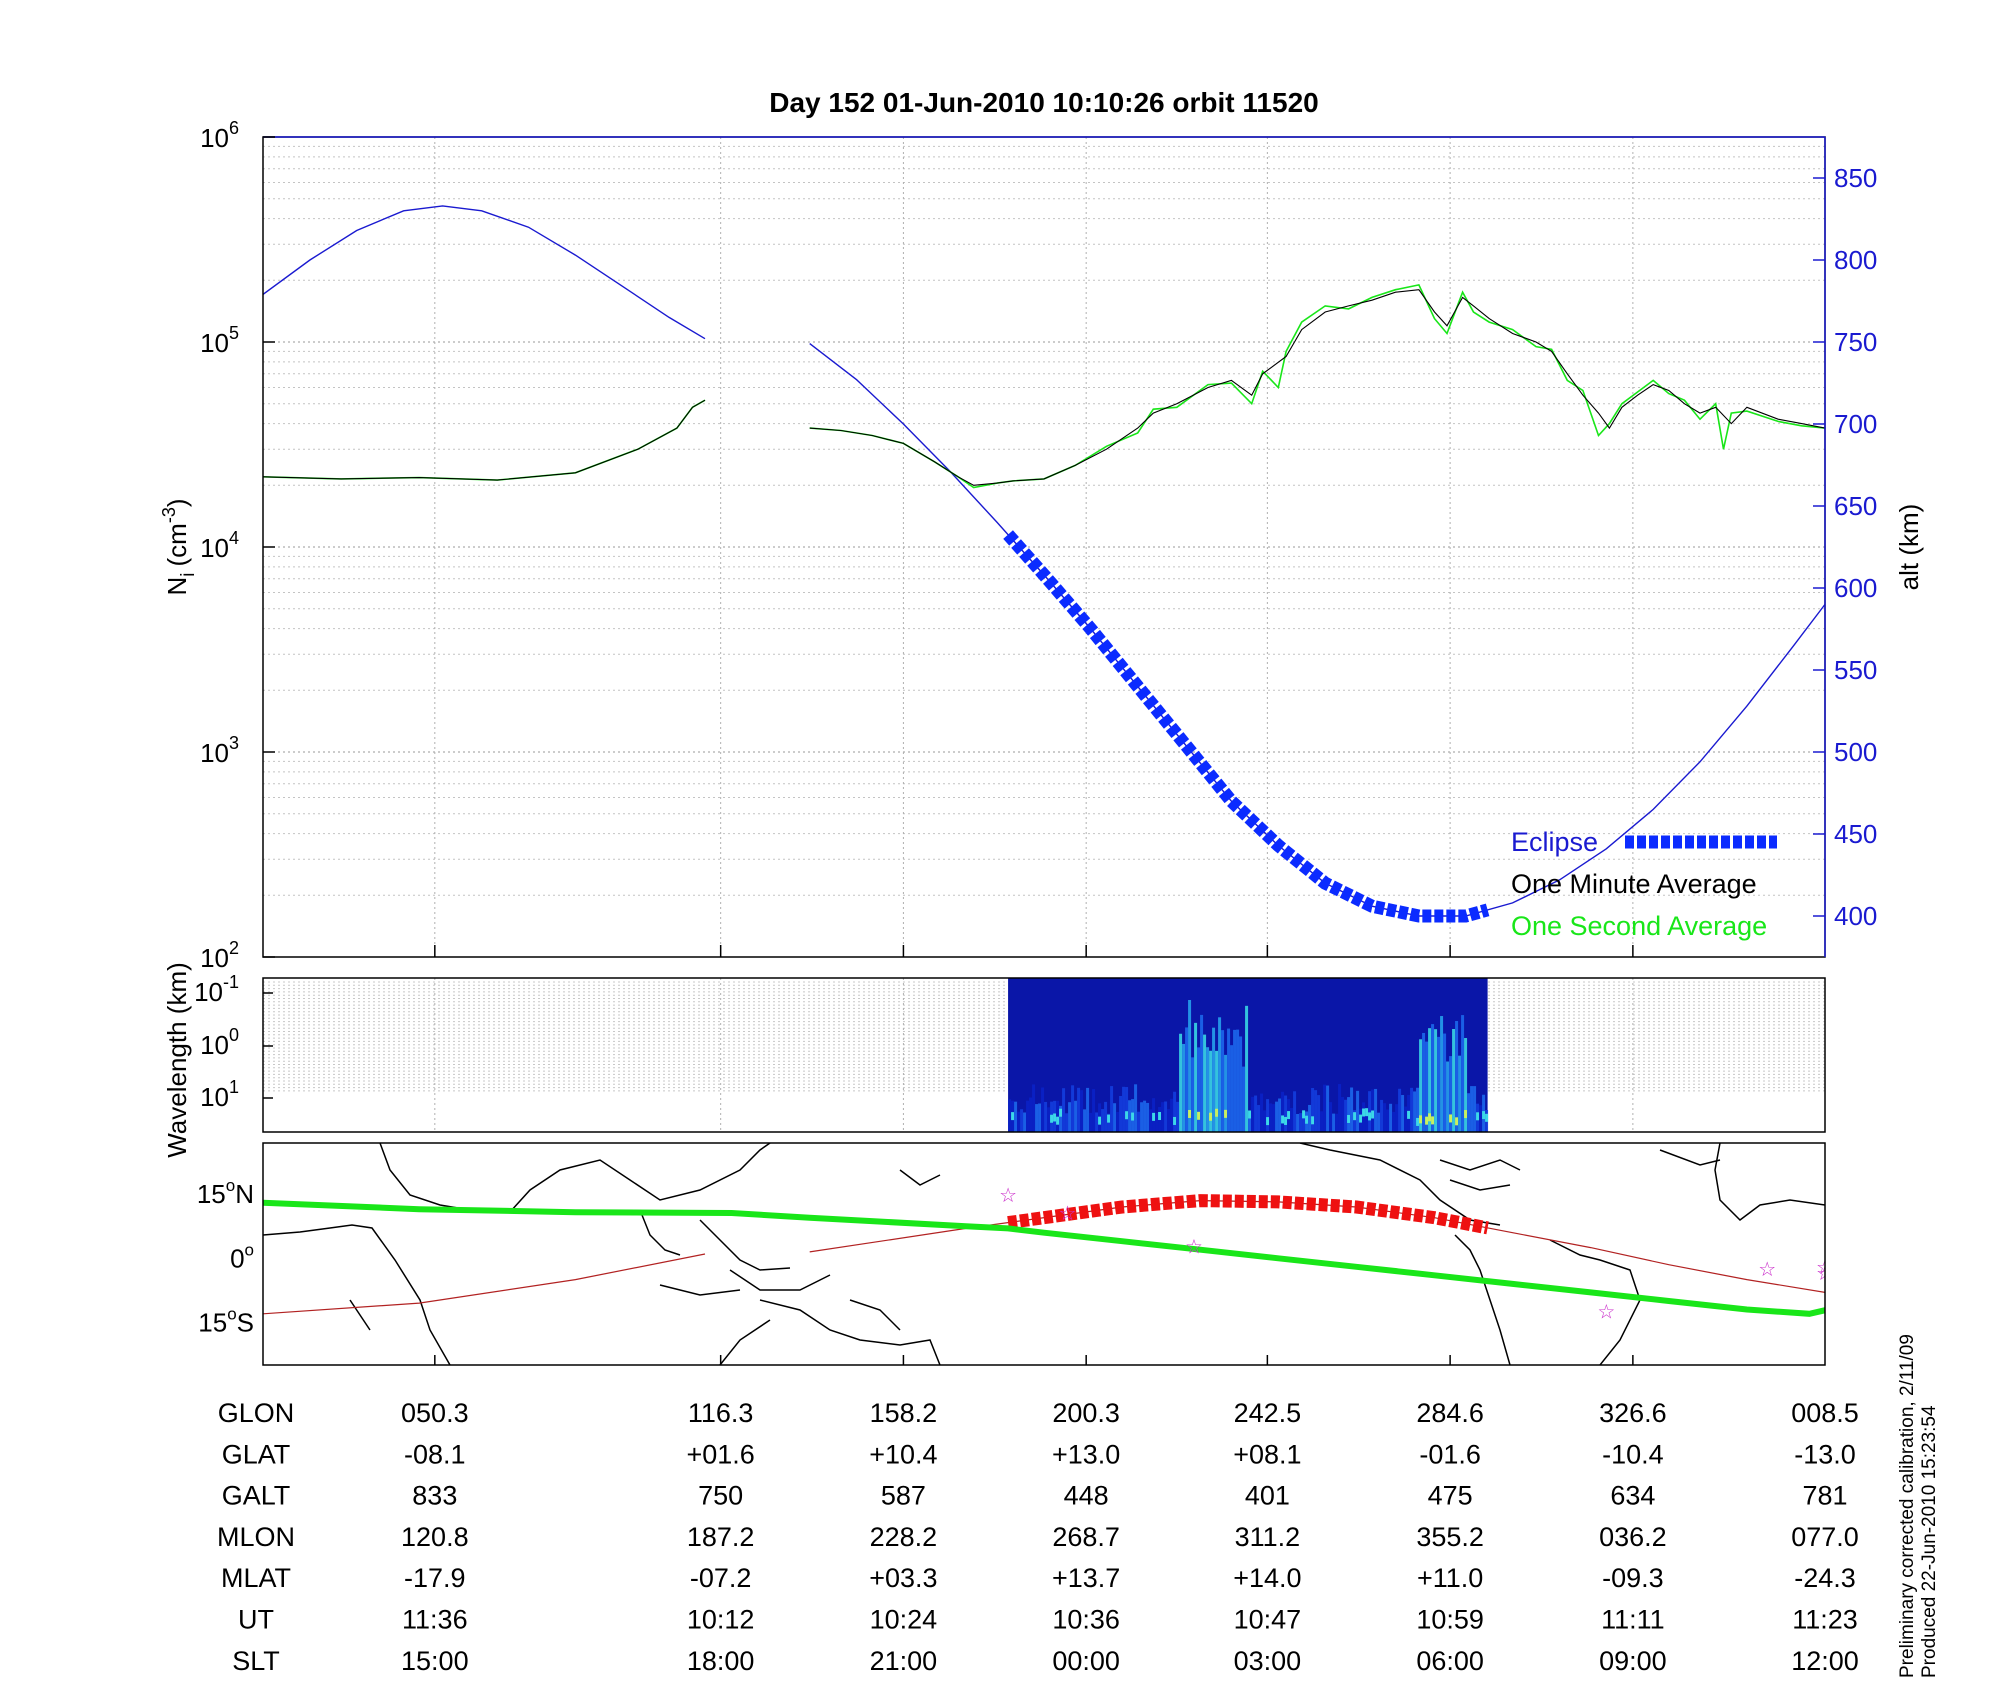  I want to click on table-row-label: UT, so click(256, 1620).